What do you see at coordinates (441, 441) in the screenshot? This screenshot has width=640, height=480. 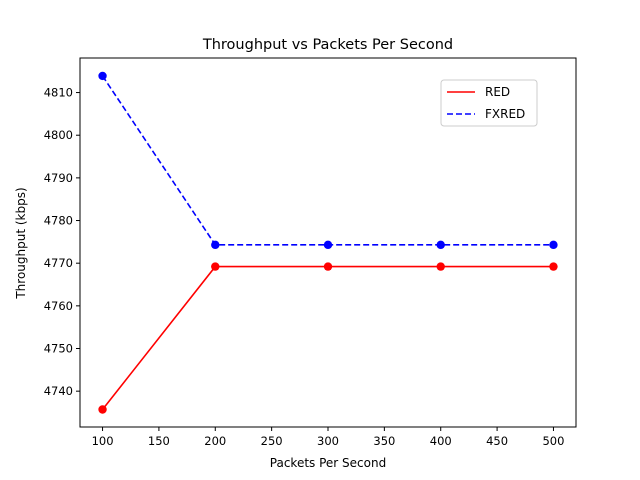 I see `x-tick-label: 400` at bounding box center [441, 441].